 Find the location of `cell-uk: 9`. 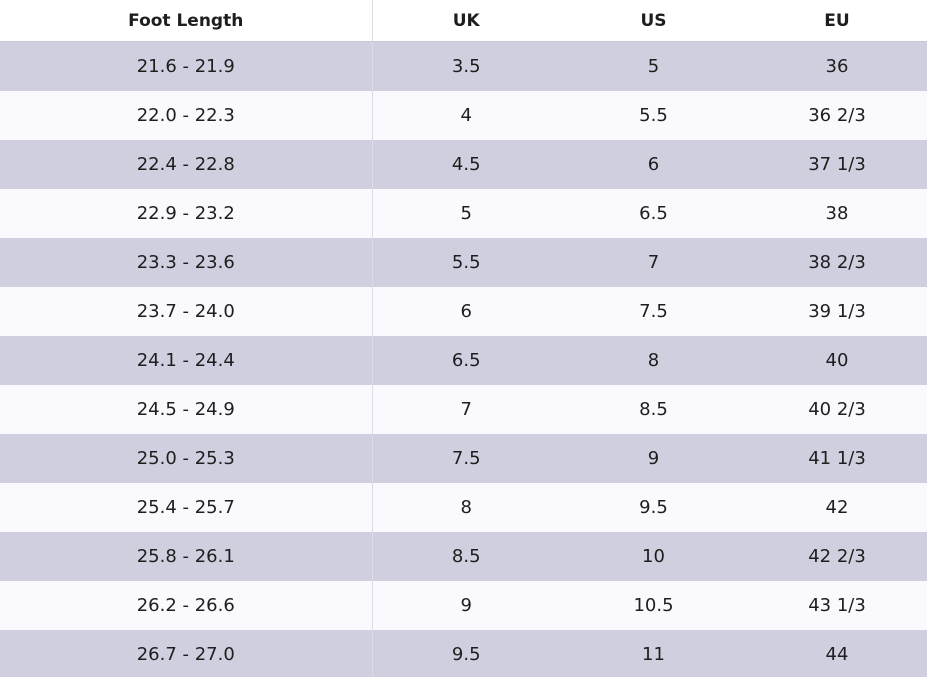

cell-uk: 9 is located at coordinates (466, 605).